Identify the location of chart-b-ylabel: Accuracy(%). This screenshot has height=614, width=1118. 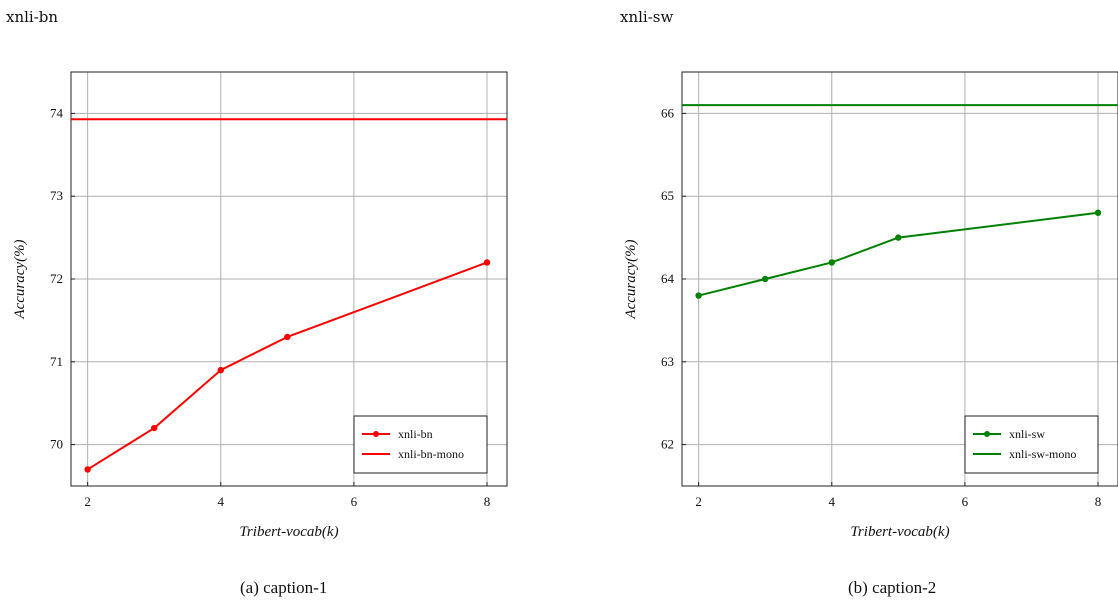
(631, 279).